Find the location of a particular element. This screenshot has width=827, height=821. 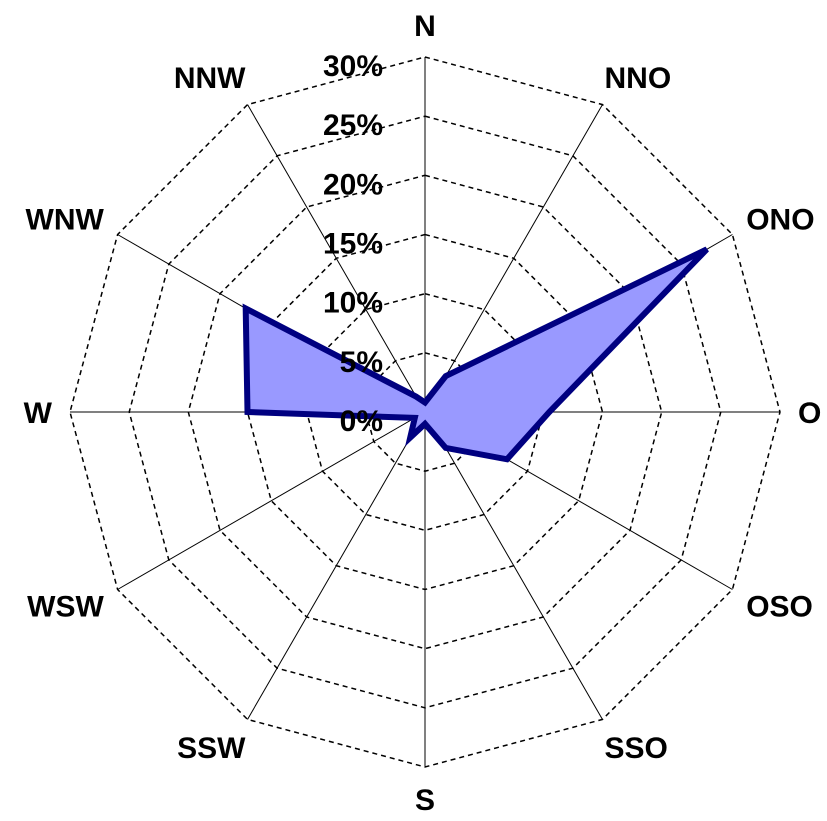

series-area is located at coordinates (476, 354).